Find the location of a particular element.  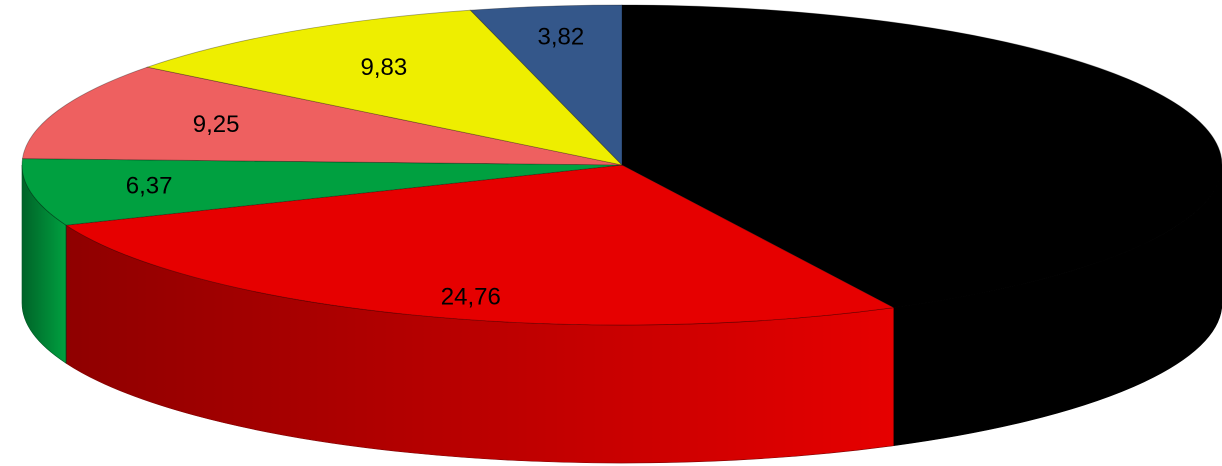

slice-label-4: 9,83 is located at coordinates (383, 67).